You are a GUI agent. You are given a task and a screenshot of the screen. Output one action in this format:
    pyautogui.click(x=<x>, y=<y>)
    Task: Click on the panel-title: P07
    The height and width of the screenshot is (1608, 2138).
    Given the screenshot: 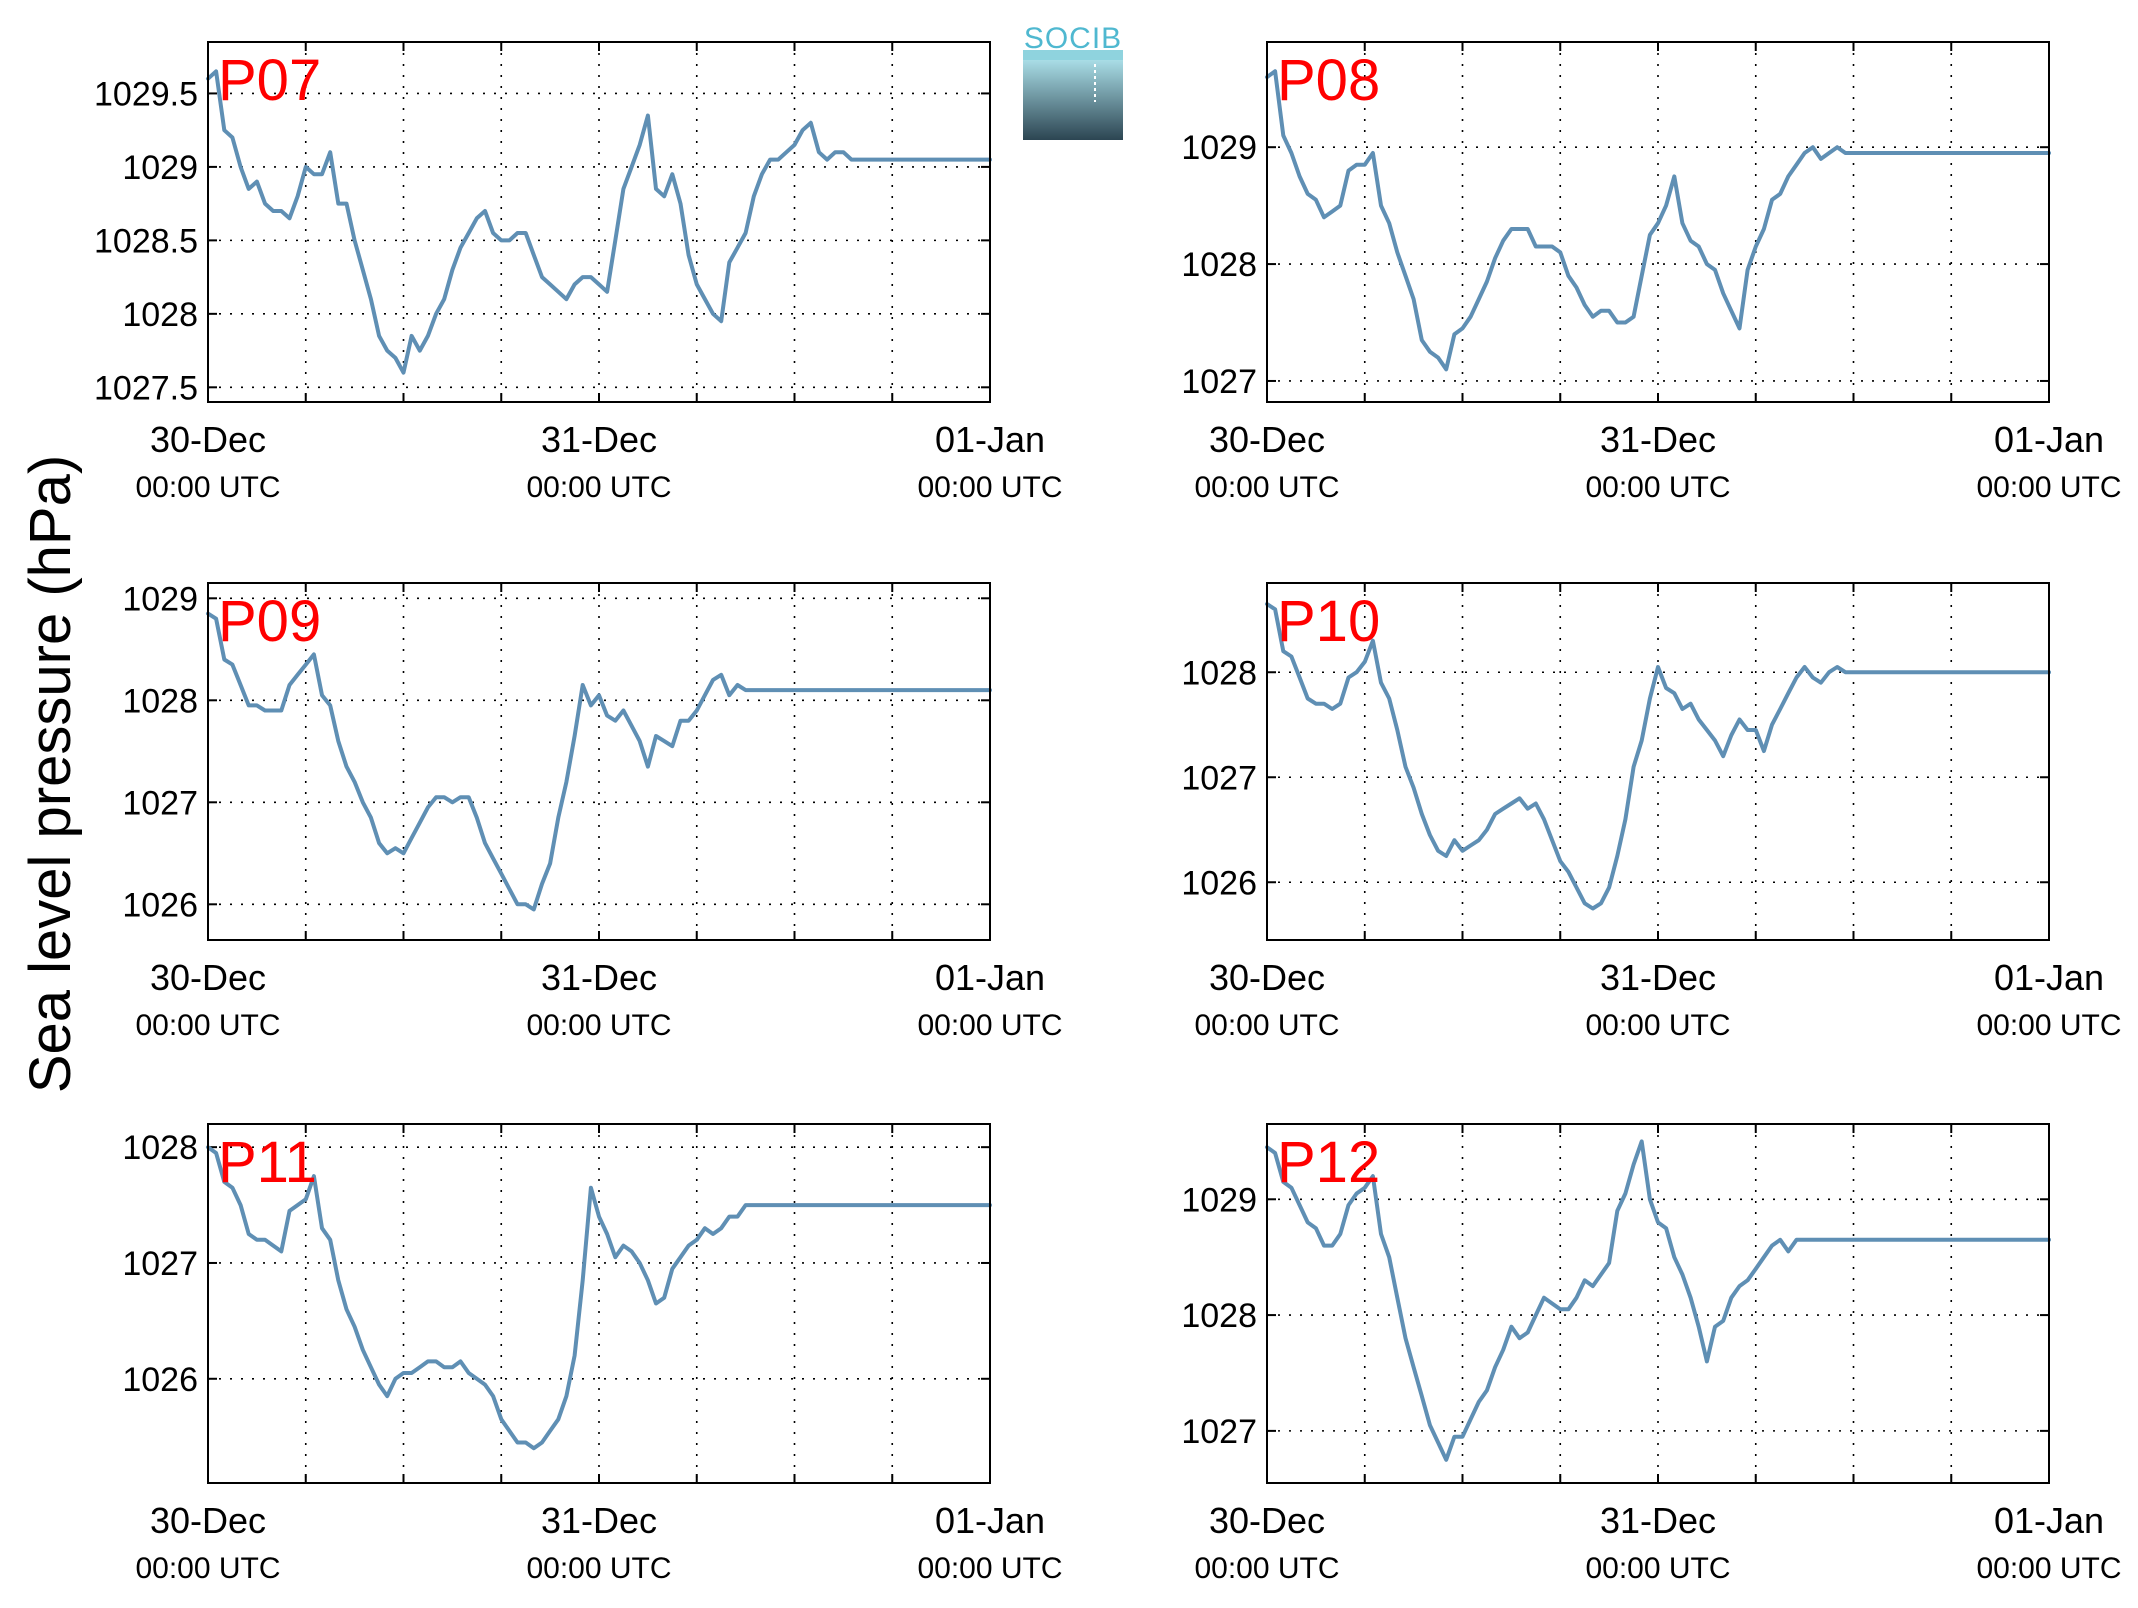 What is the action you would take?
    pyautogui.click(x=269, y=80)
    